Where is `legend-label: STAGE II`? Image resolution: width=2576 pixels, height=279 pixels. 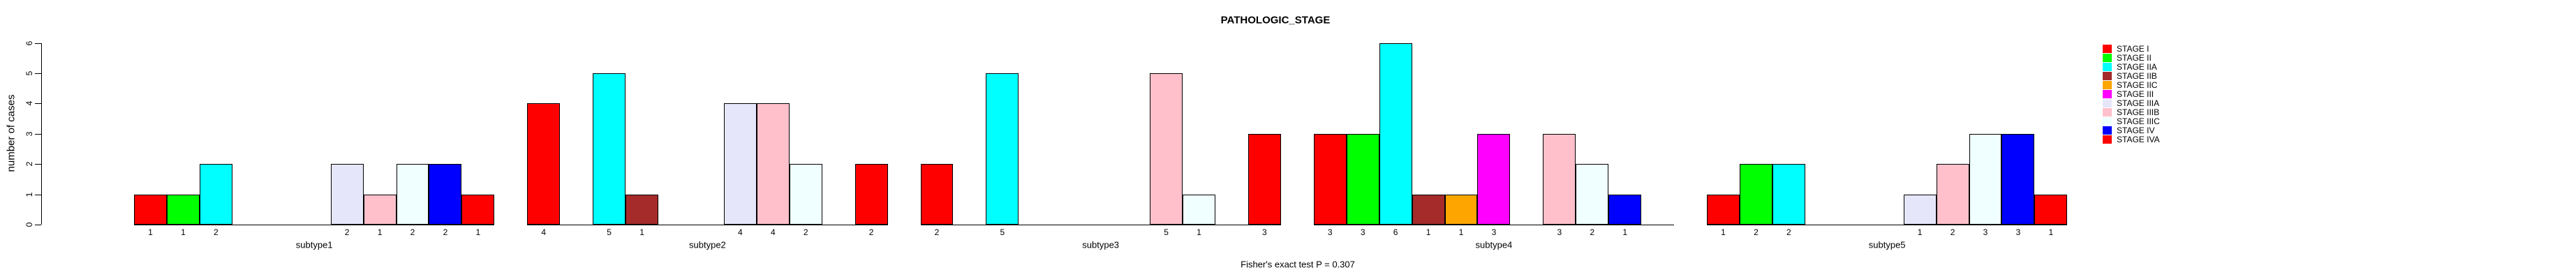 legend-label: STAGE II is located at coordinates (2134, 58).